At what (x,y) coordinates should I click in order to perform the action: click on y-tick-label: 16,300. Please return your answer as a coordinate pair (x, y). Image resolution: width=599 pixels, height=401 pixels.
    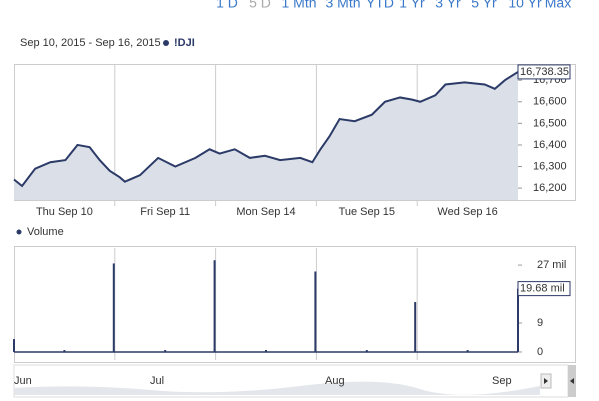
    Looking at the image, I should click on (550, 166).